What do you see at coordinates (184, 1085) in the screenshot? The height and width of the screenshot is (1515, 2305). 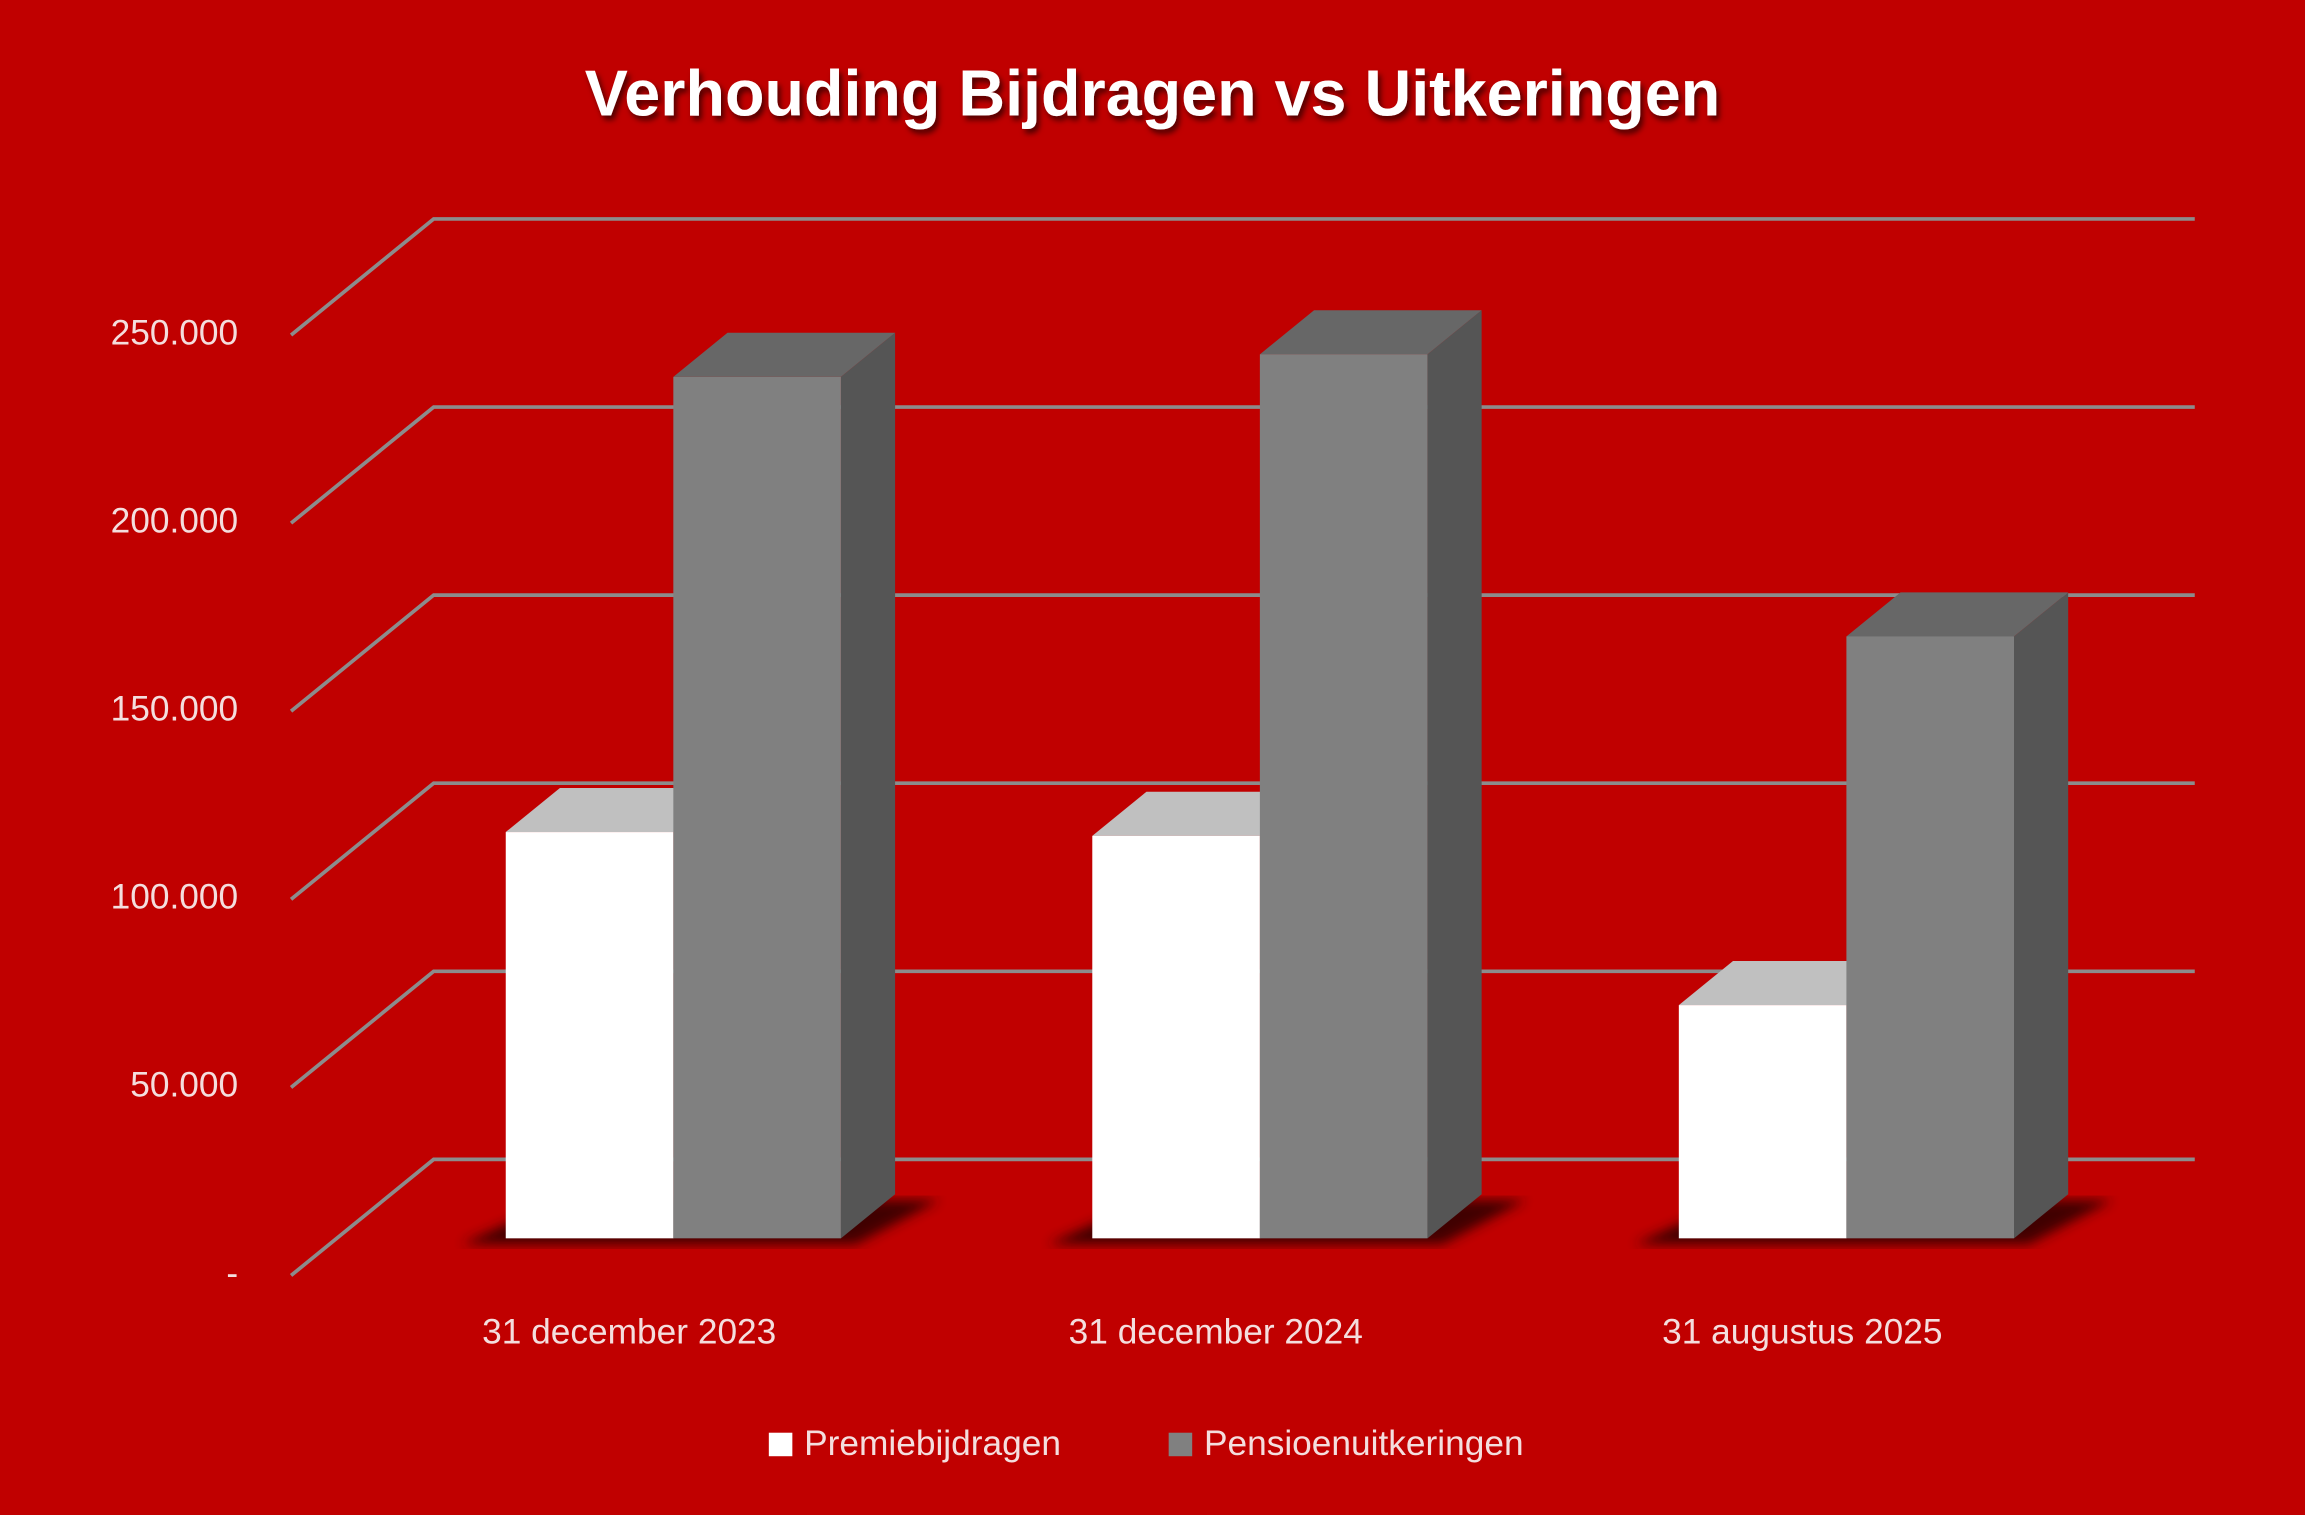 I see `y-tick-label: 50.000` at bounding box center [184, 1085].